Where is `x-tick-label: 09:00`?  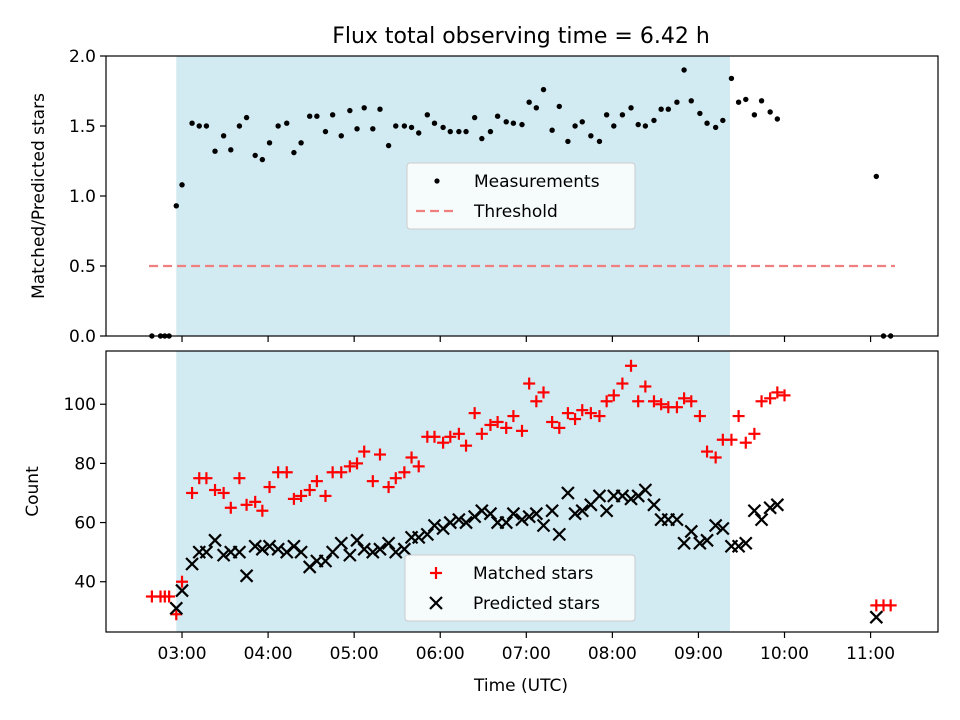
x-tick-label: 09:00 is located at coordinates (698, 654).